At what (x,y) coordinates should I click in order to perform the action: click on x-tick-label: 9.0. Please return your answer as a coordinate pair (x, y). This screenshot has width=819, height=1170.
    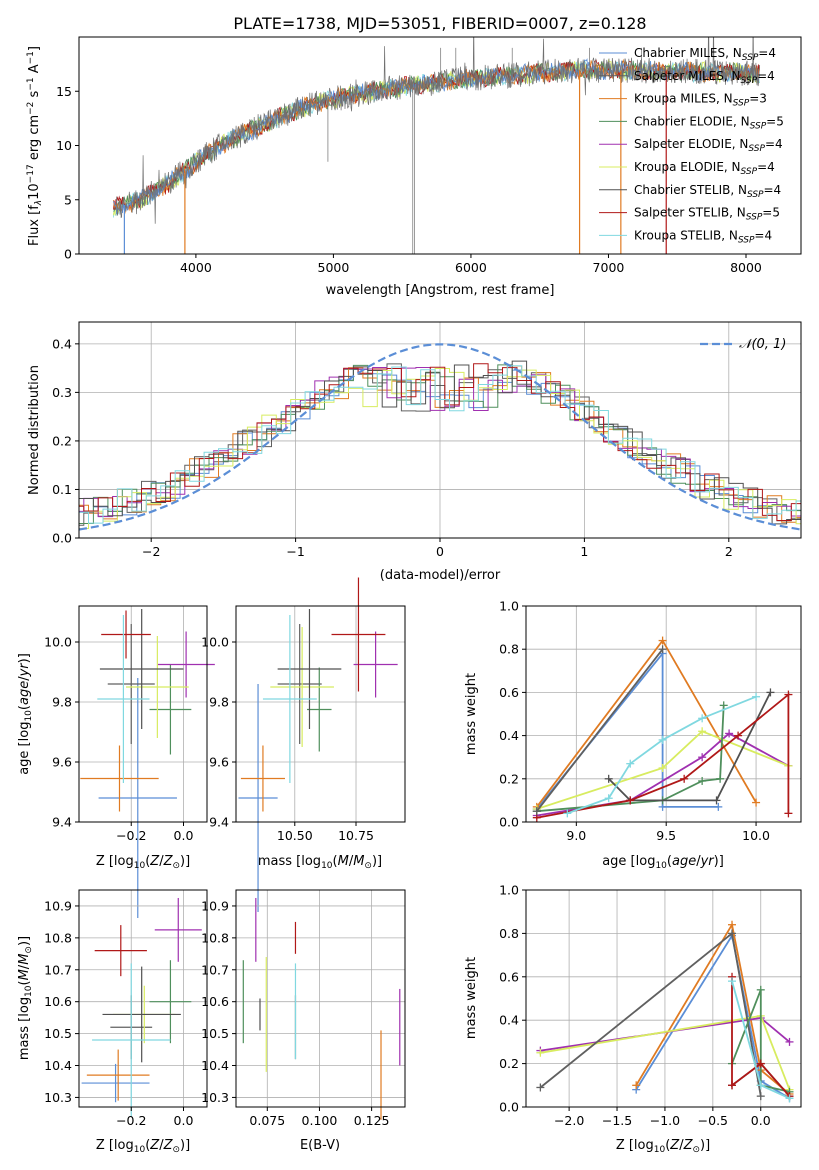
    Looking at the image, I should click on (576, 835).